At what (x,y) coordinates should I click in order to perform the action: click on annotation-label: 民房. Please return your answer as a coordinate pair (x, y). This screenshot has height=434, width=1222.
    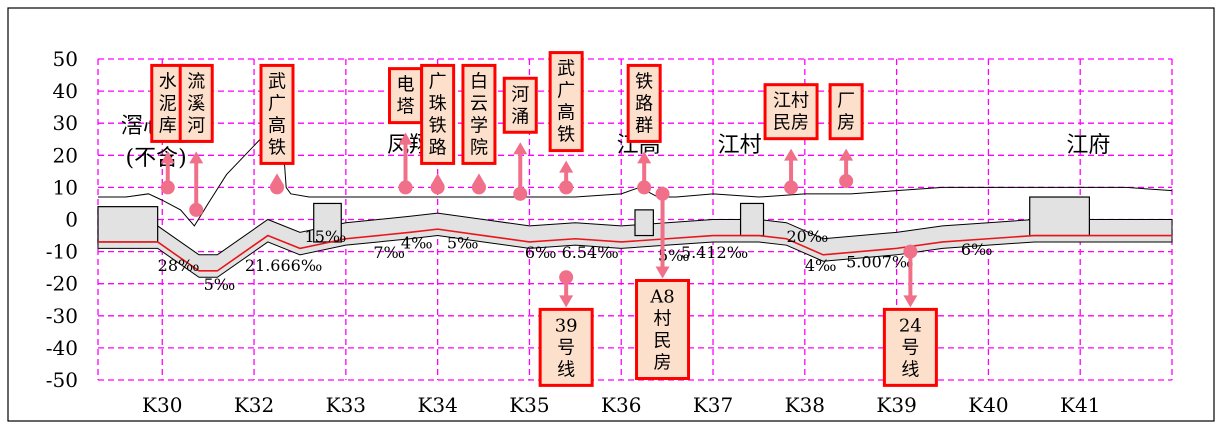
    Looking at the image, I should click on (791, 123).